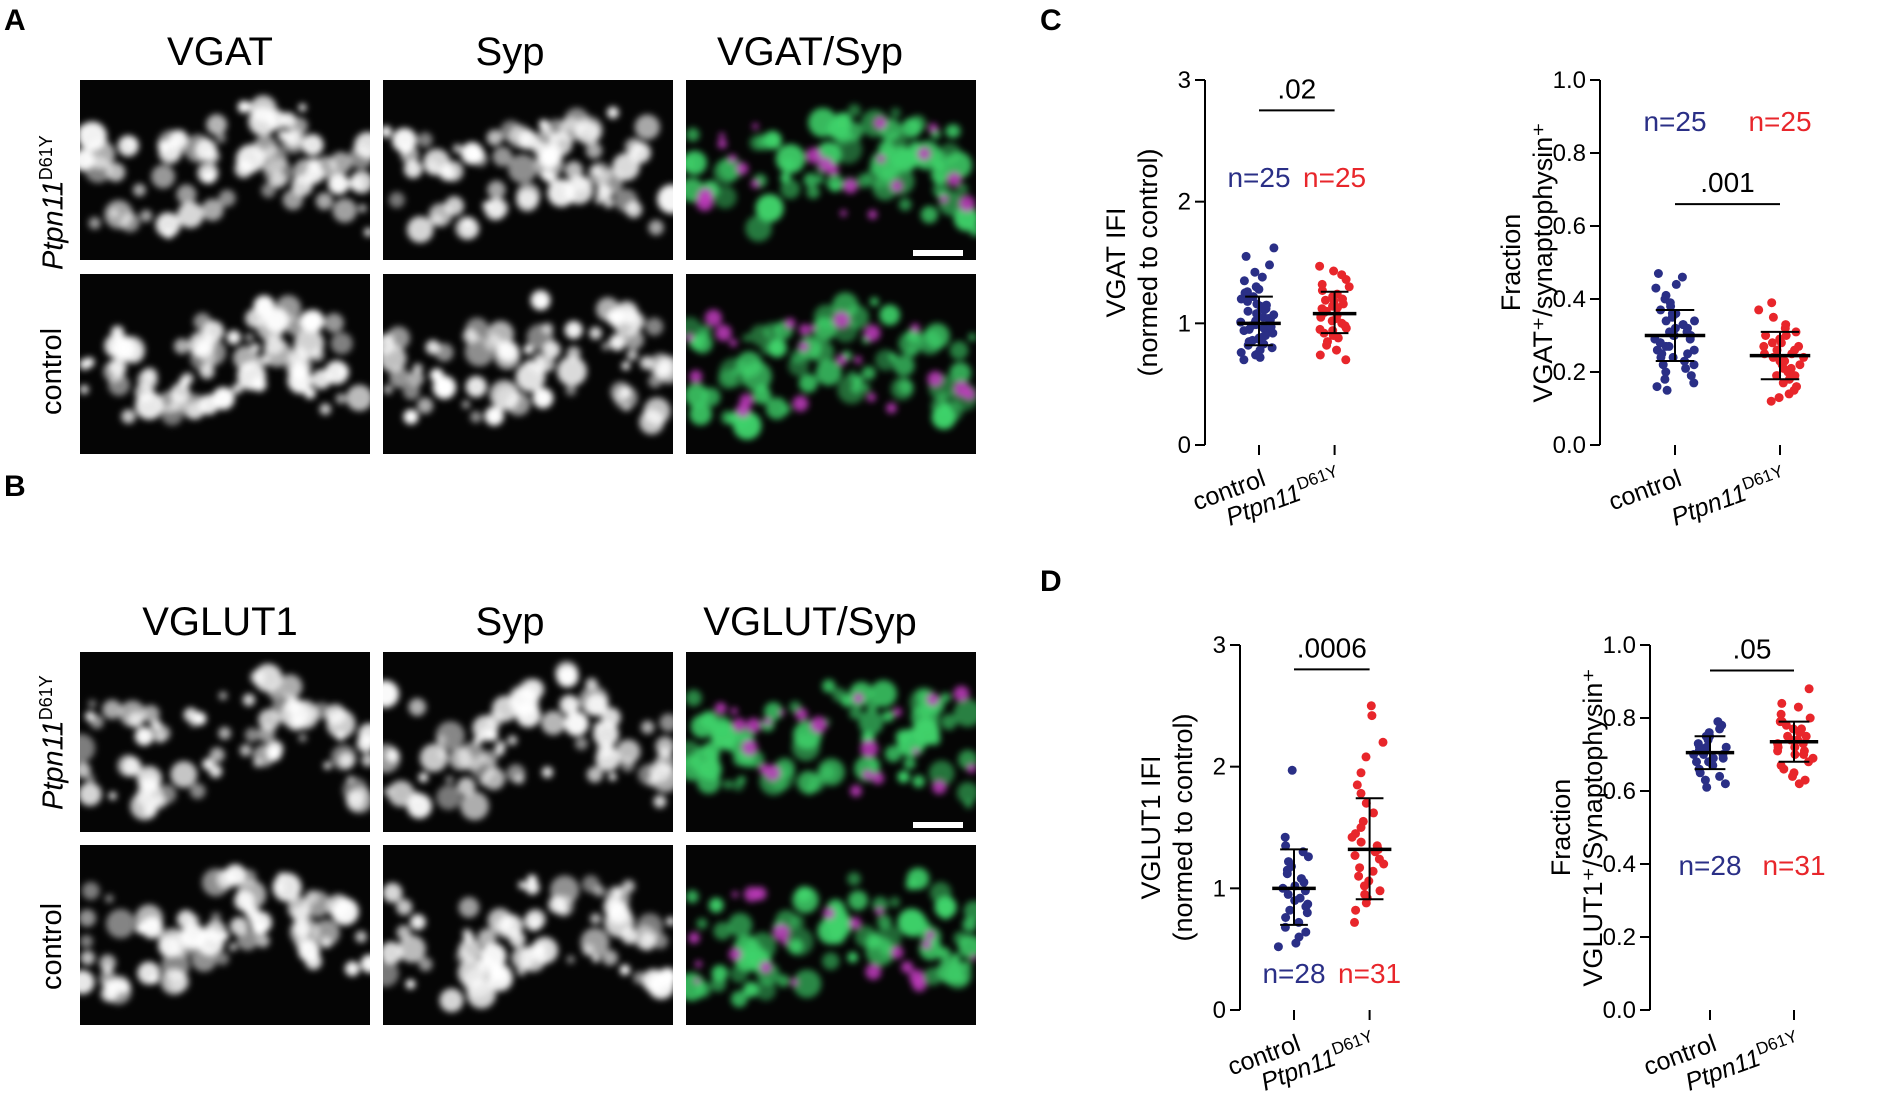 This screenshot has height=1112, width=1883. I want to click on y-tick-label: 1.0, so click(1569, 80).